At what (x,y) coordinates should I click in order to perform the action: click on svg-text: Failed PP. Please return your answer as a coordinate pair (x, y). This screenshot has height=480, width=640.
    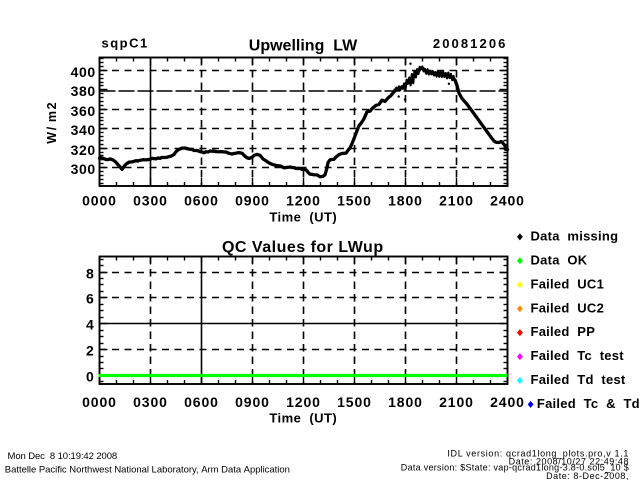
    Looking at the image, I should click on (563, 331).